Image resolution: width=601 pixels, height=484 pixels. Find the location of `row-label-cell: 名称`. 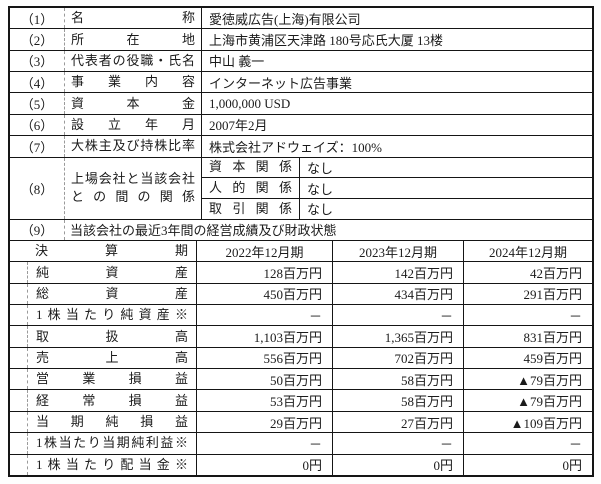

row-label-cell: 名称 is located at coordinates (133, 18).